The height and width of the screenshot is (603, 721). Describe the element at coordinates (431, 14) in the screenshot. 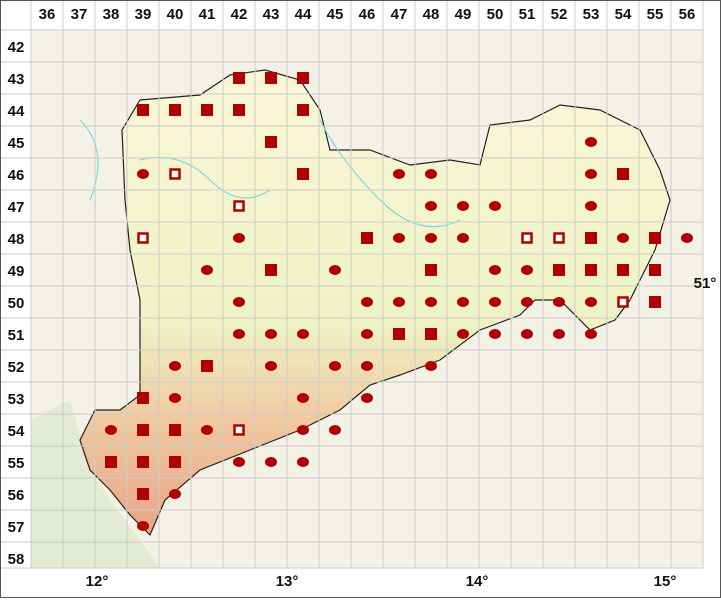

I see `column-label: 48` at that location.